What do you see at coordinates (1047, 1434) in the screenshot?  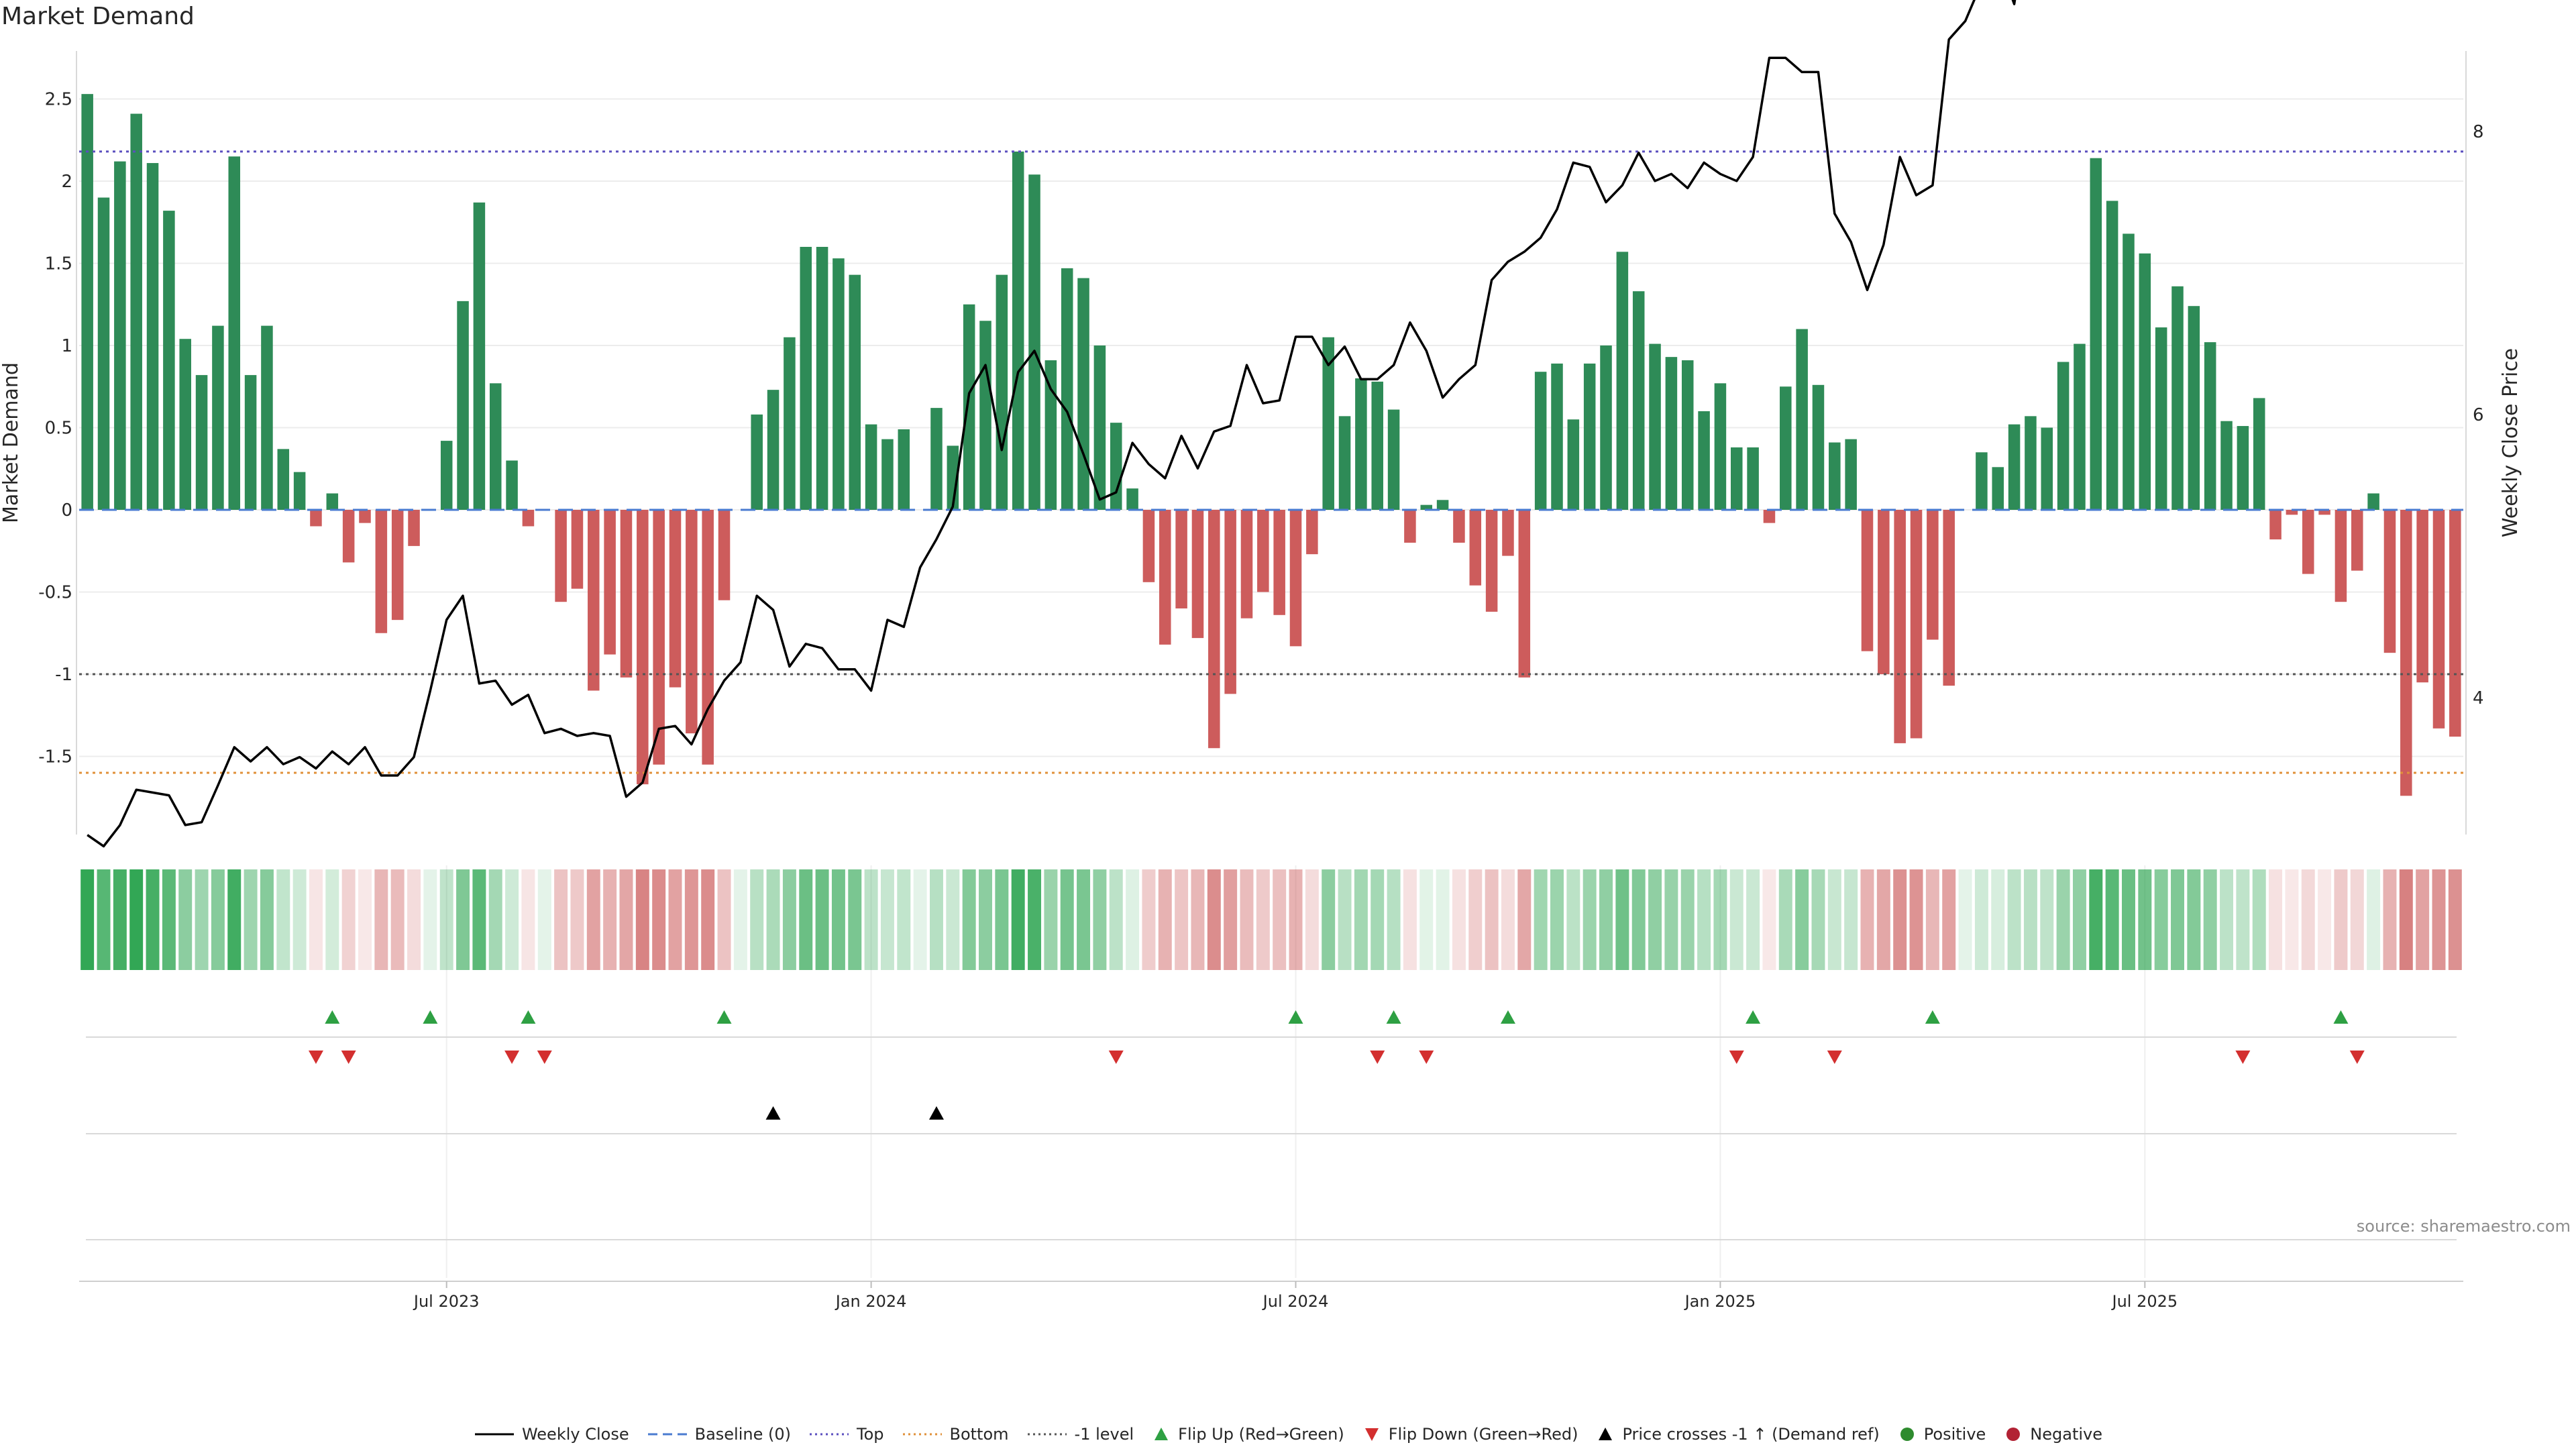 I see `legend-minus-one-swatch` at bounding box center [1047, 1434].